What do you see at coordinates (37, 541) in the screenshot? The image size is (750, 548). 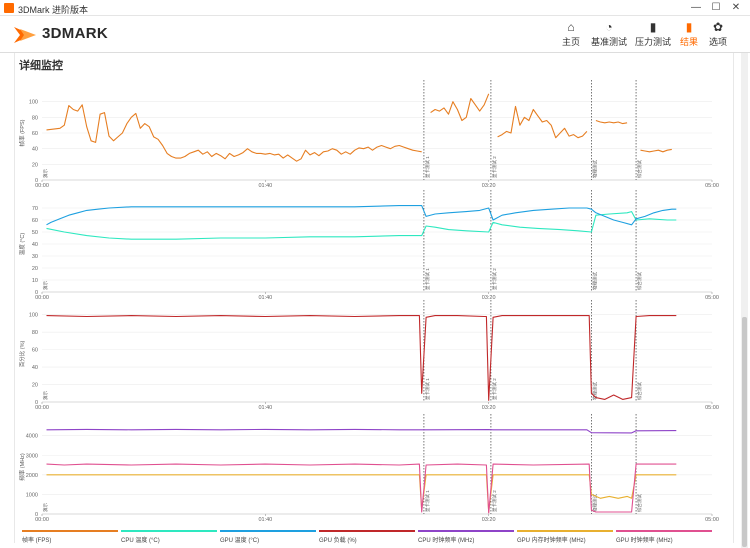 I see `legend-label: 帧率 (FPS)` at bounding box center [37, 541].